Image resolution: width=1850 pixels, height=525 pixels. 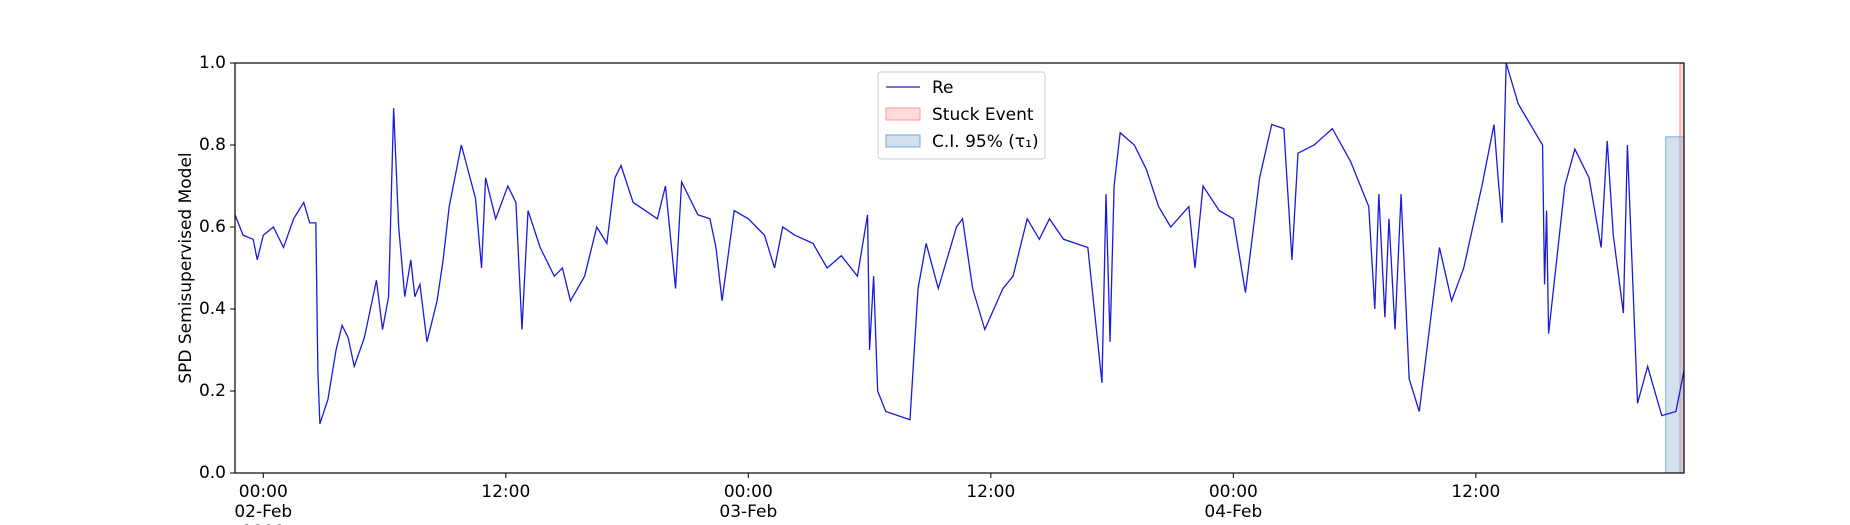 What do you see at coordinates (186, 267) in the screenshot?
I see `y-axis-label: SPD Semisupervised Model` at bounding box center [186, 267].